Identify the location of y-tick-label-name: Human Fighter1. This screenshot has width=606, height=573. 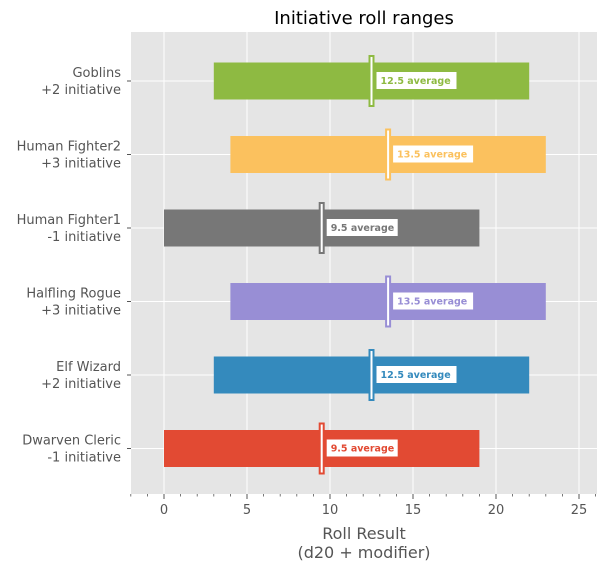
(69, 220).